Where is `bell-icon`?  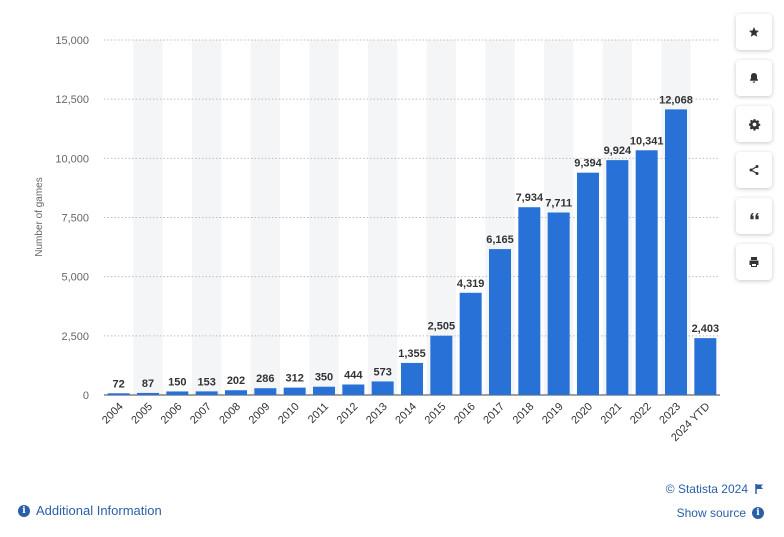
bell-icon is located at coordinates (754, 78).